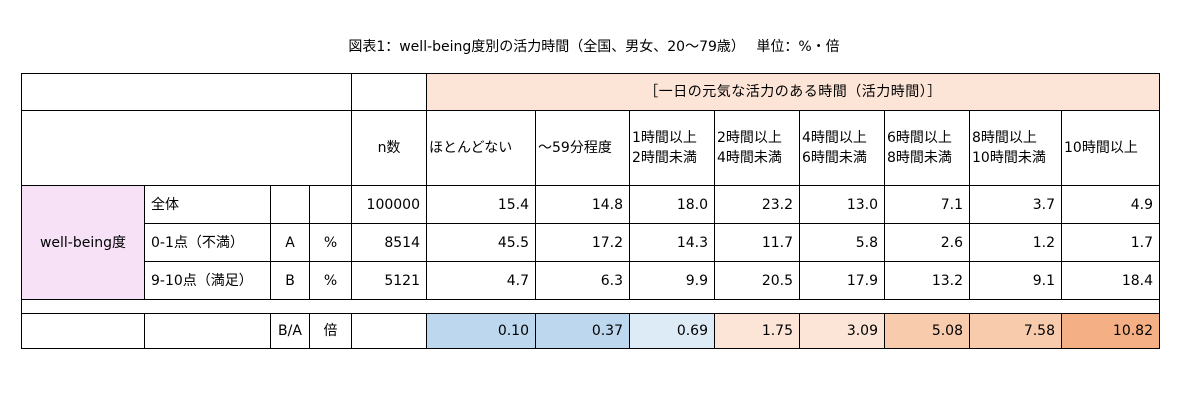 The height and width of the screenshot is (406, 1188). Describe the element at coordinates (1015, 331) in the screenshot. I see `ratio-value-cell: 7.58` at that location.